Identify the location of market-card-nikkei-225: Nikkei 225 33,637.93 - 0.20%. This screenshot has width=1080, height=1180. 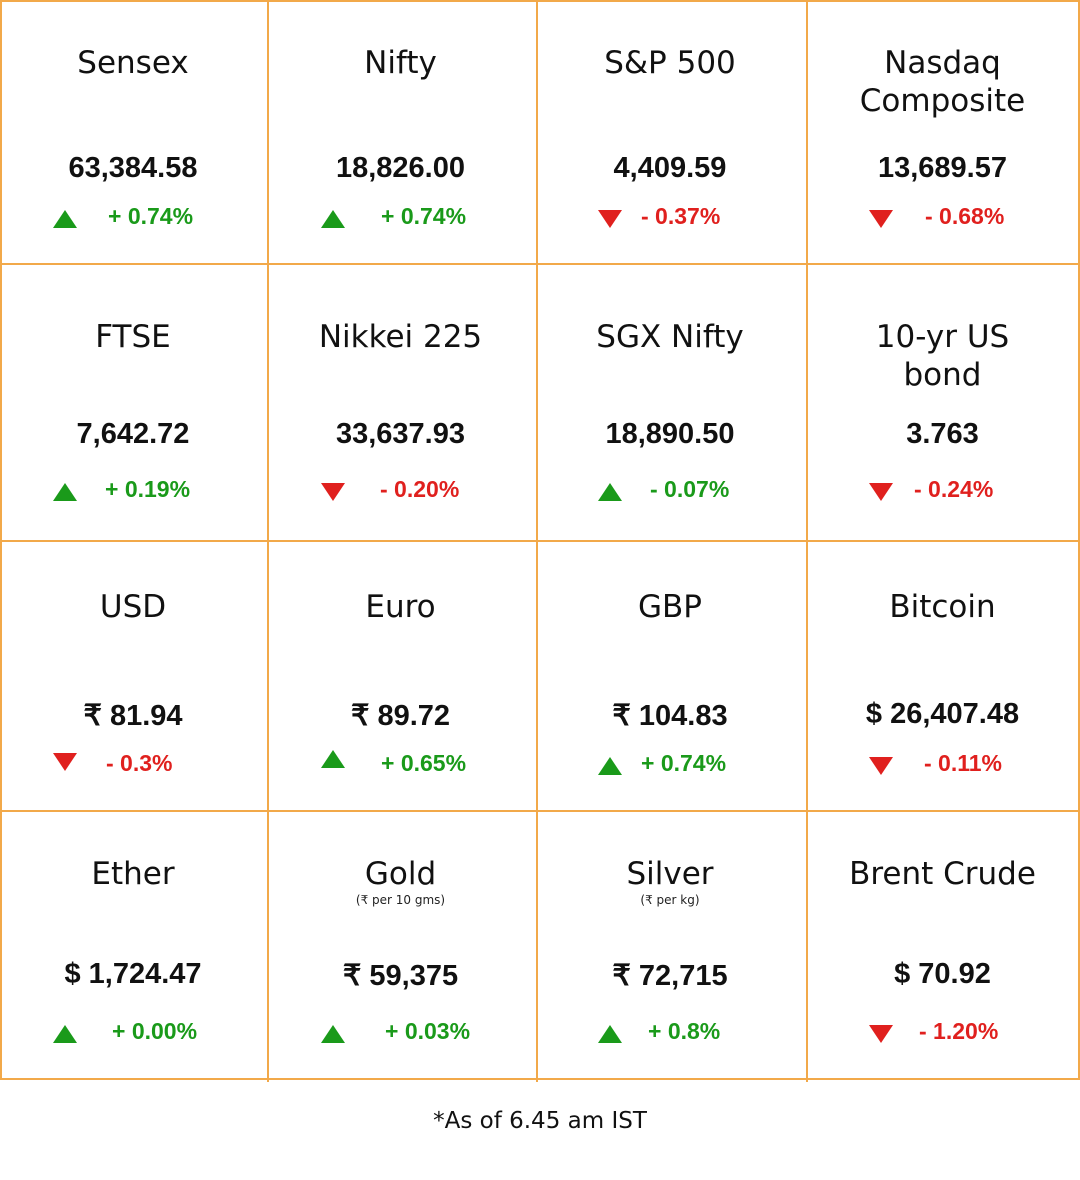
(400, 400).